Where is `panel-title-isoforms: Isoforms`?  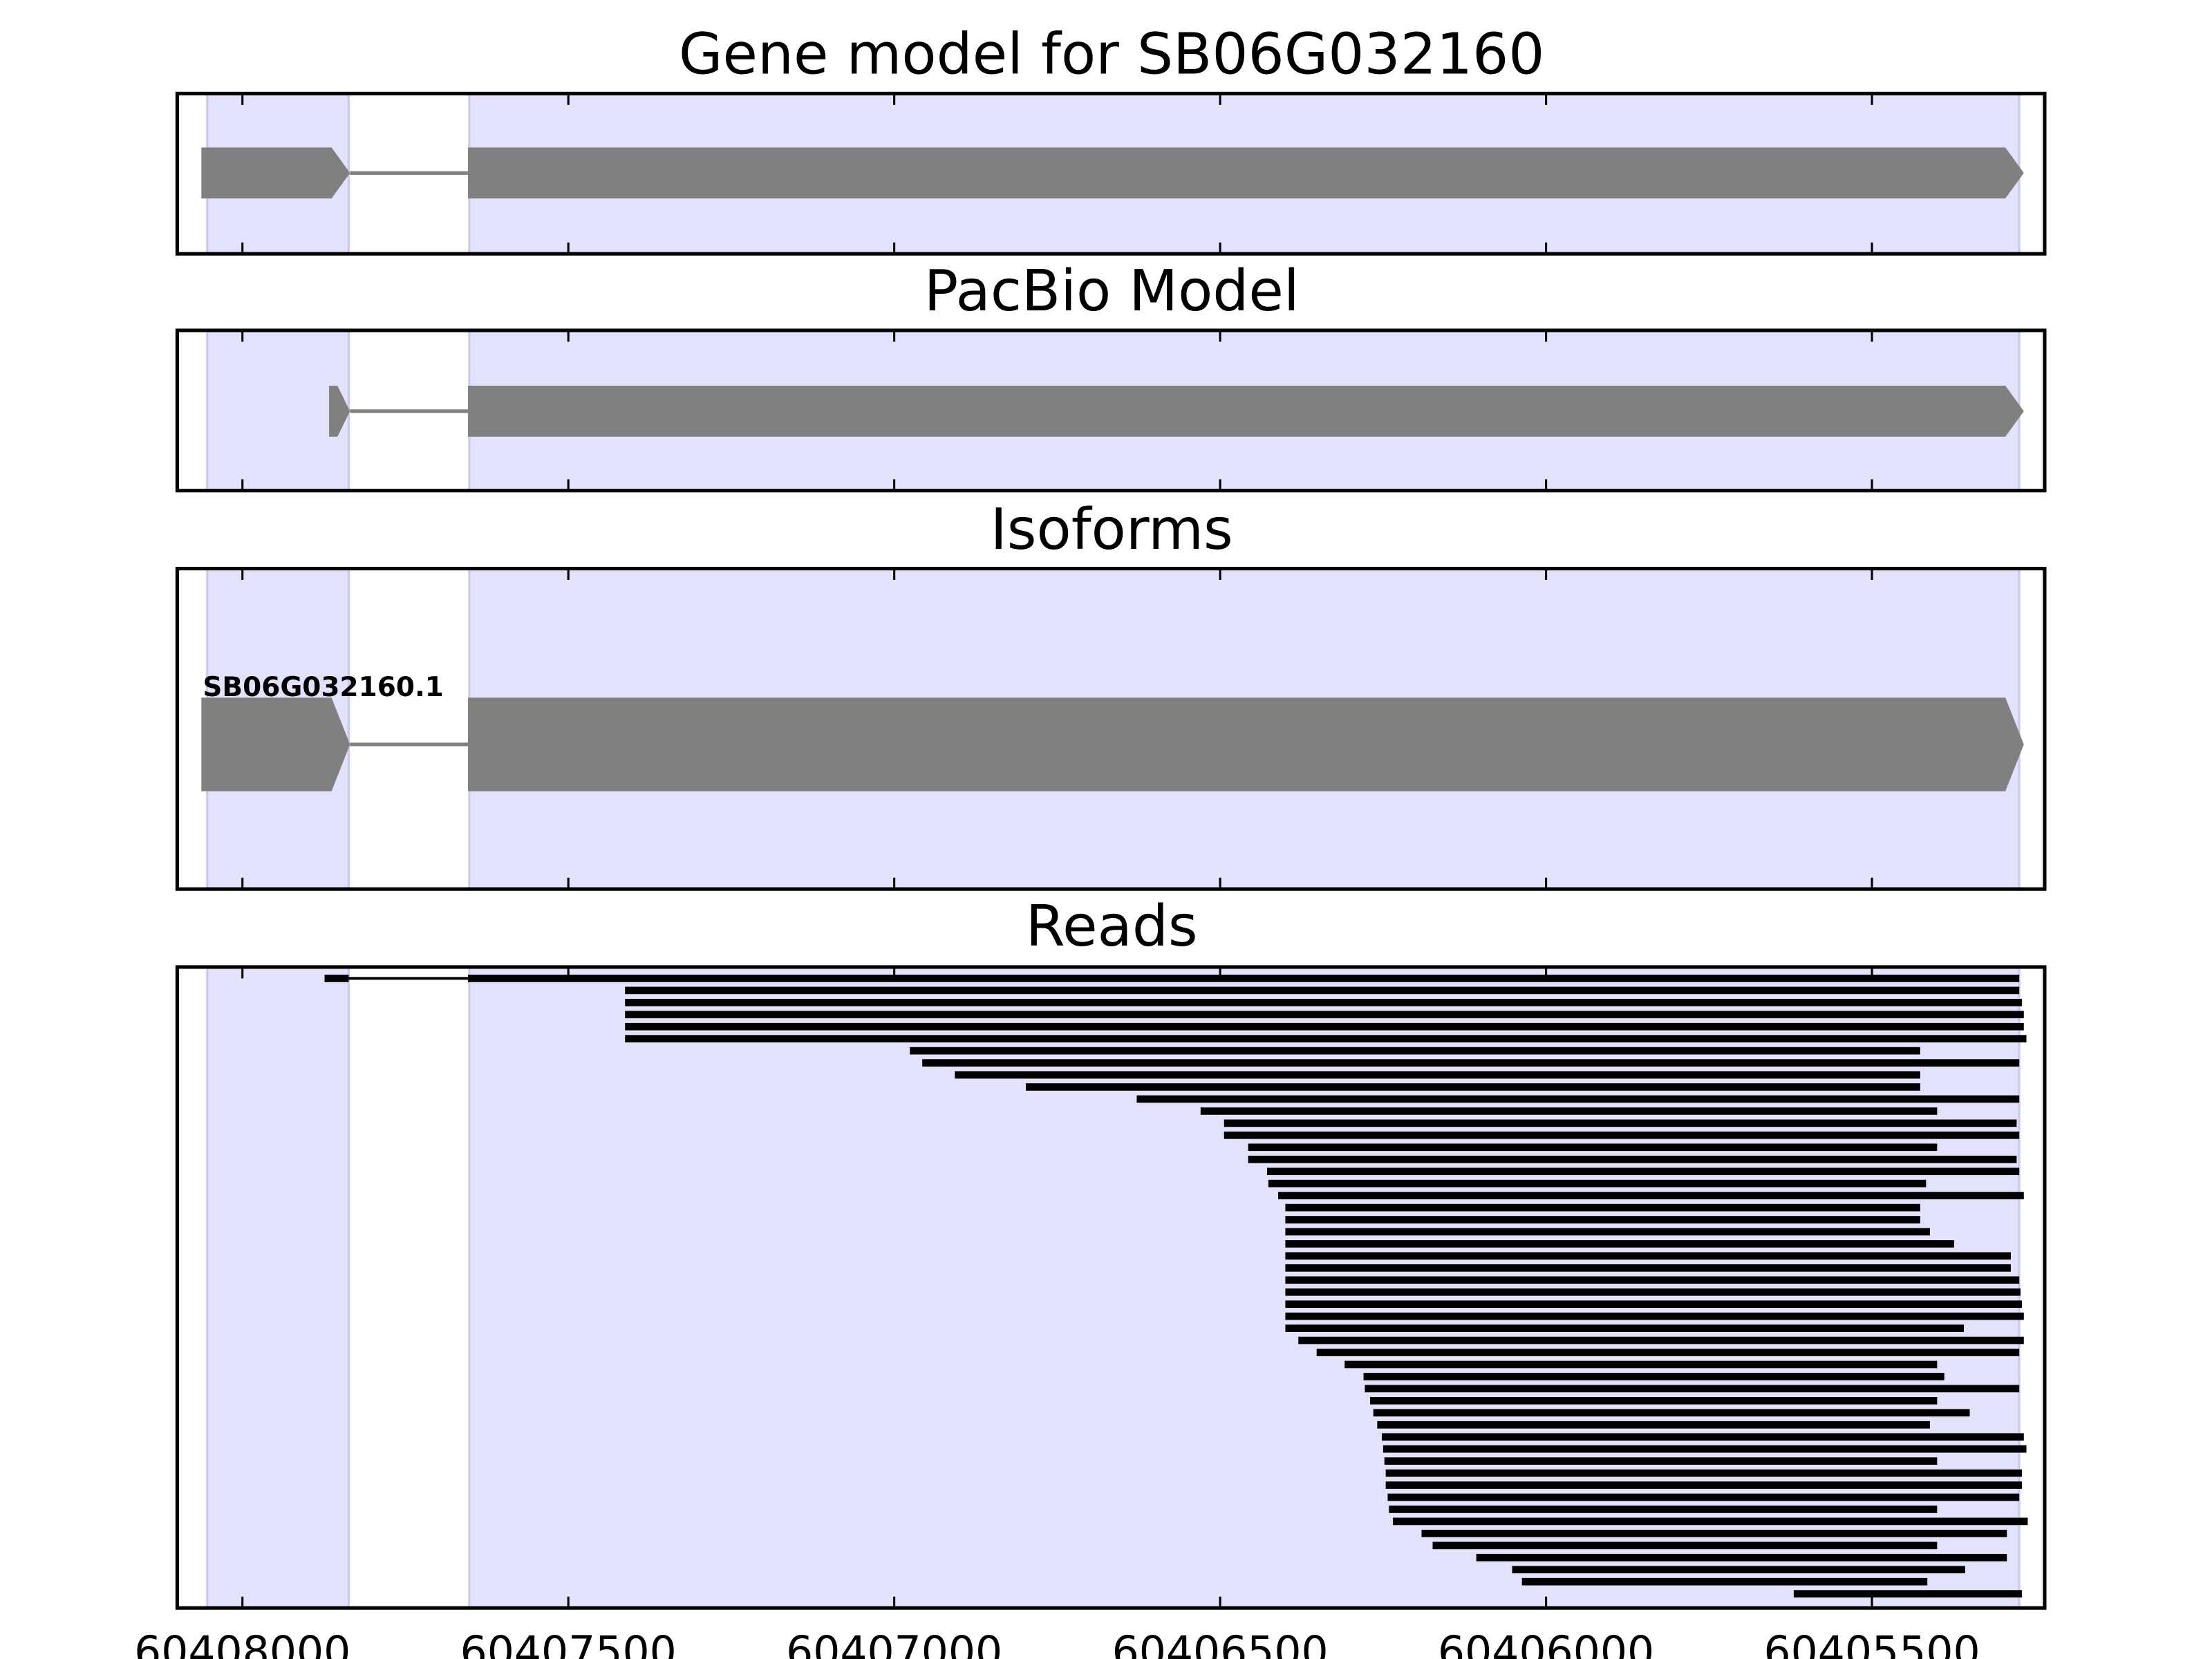
panel-title-isoforms: Isoforms is located at coordinates (1112, 530).